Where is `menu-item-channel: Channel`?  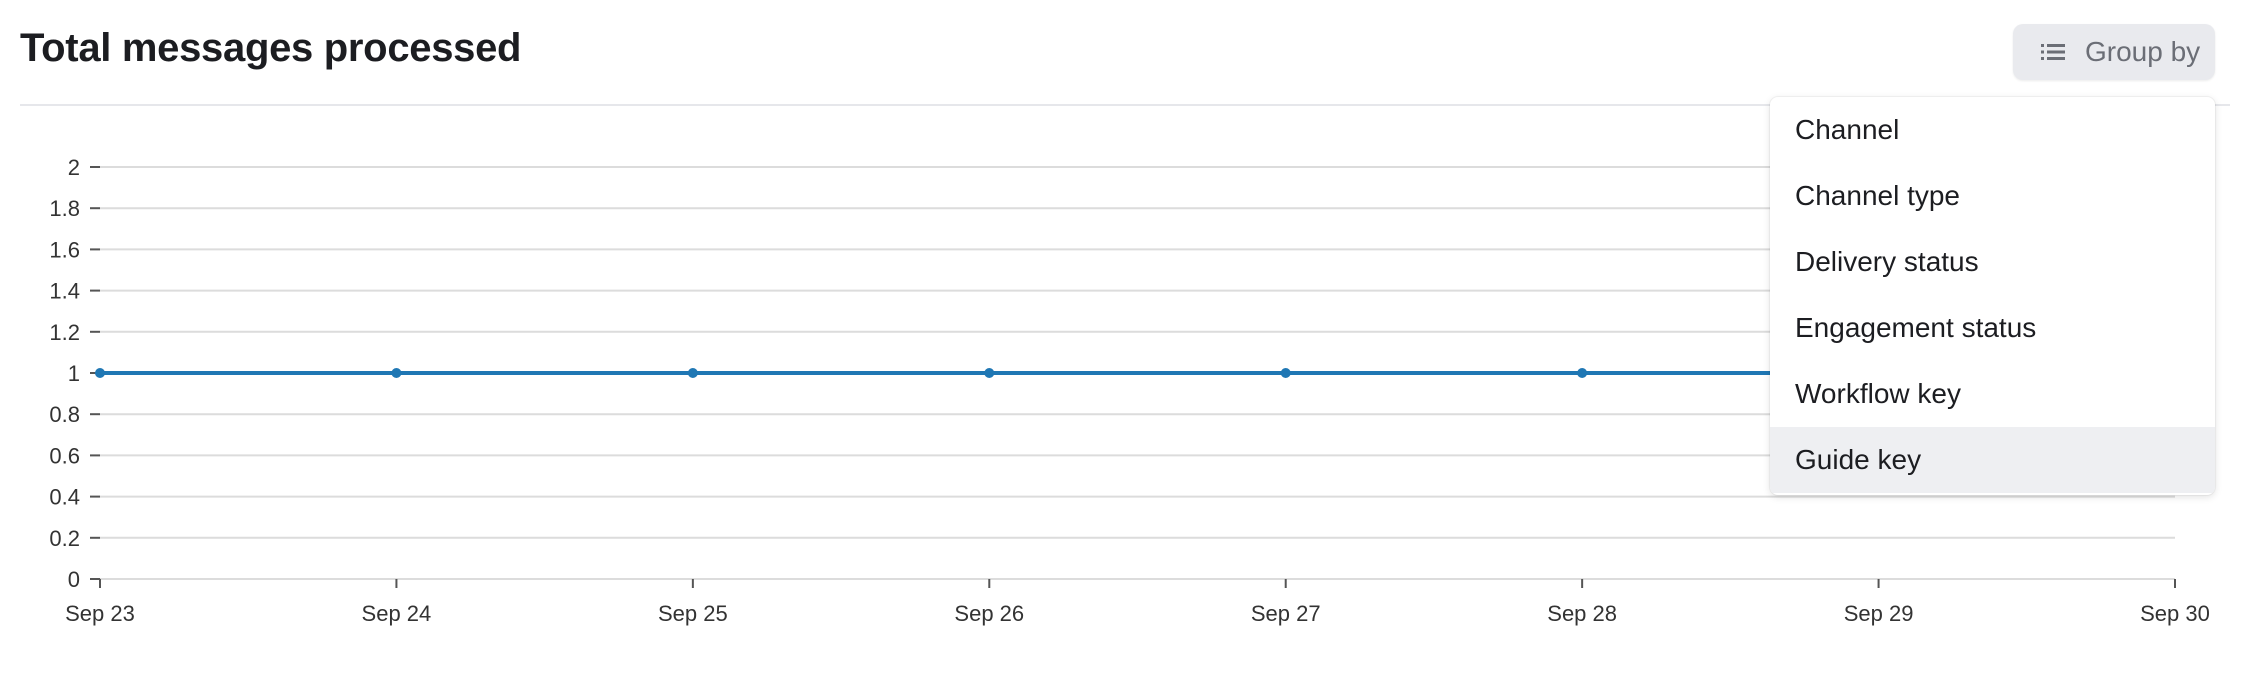
menu-item-channel: Channel is located at coordinates (1847, 129).